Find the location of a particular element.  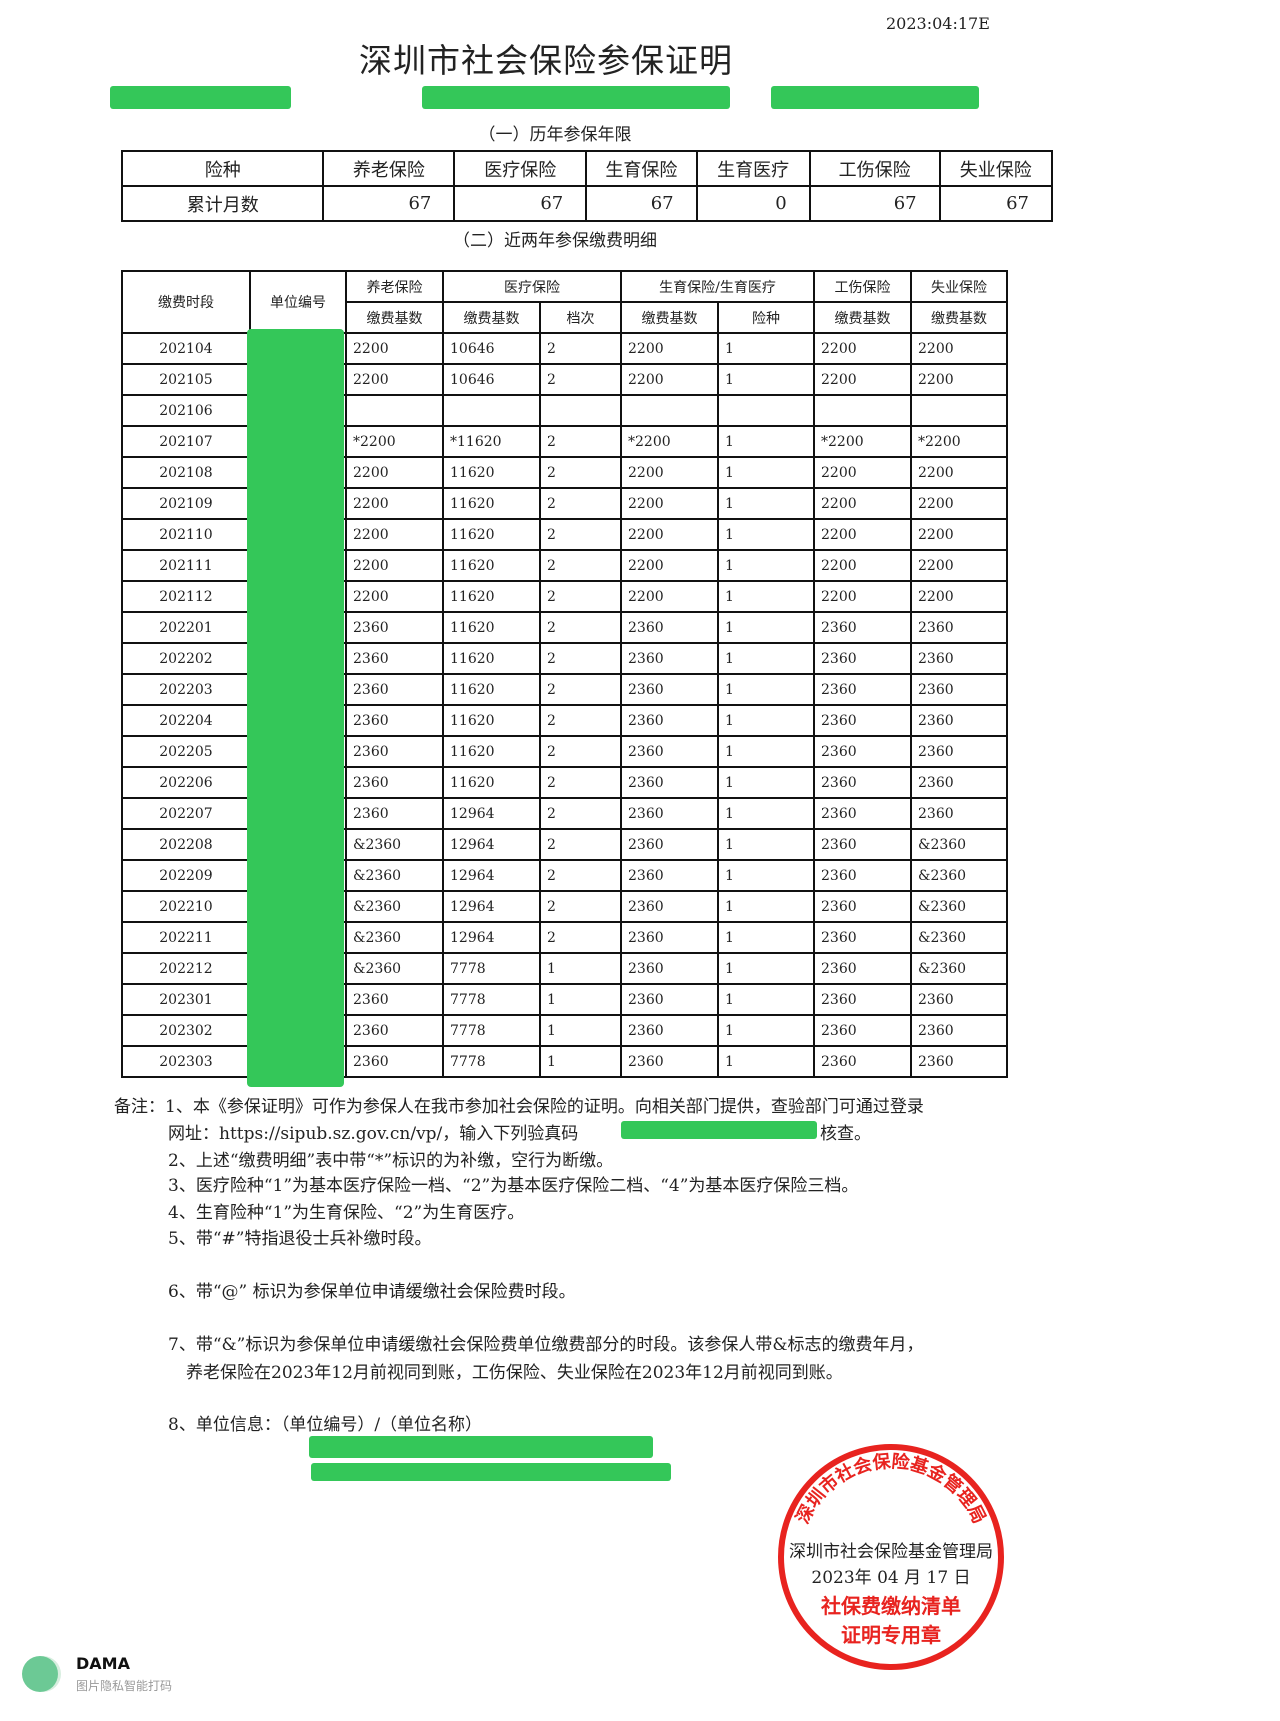

period-cell: 202104 is located at coordinates (186, 348).